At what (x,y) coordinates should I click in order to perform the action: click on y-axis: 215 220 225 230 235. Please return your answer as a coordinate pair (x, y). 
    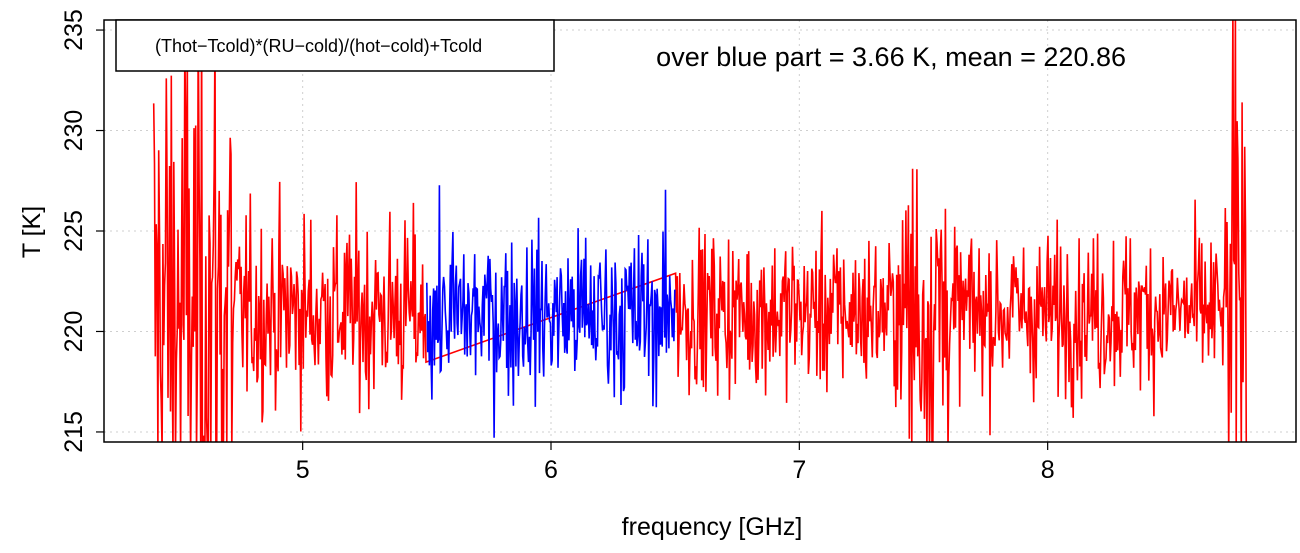
    Looking at the image, I should click on (82, 231).